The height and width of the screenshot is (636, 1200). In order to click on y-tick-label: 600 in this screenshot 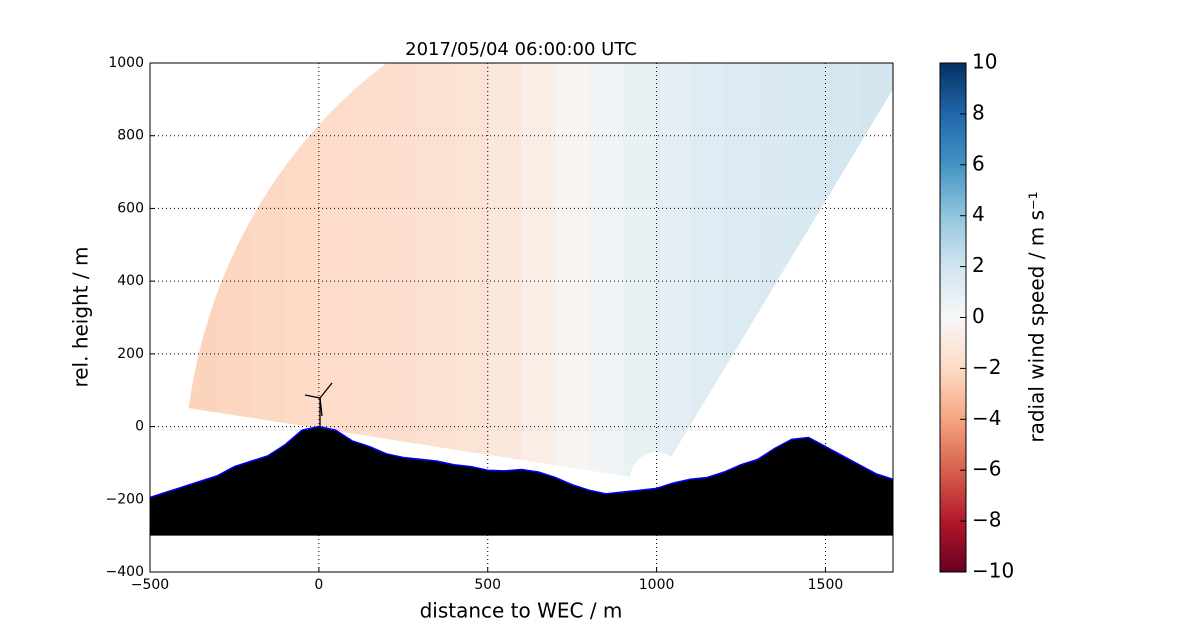, I will do `click(130, 208)`.